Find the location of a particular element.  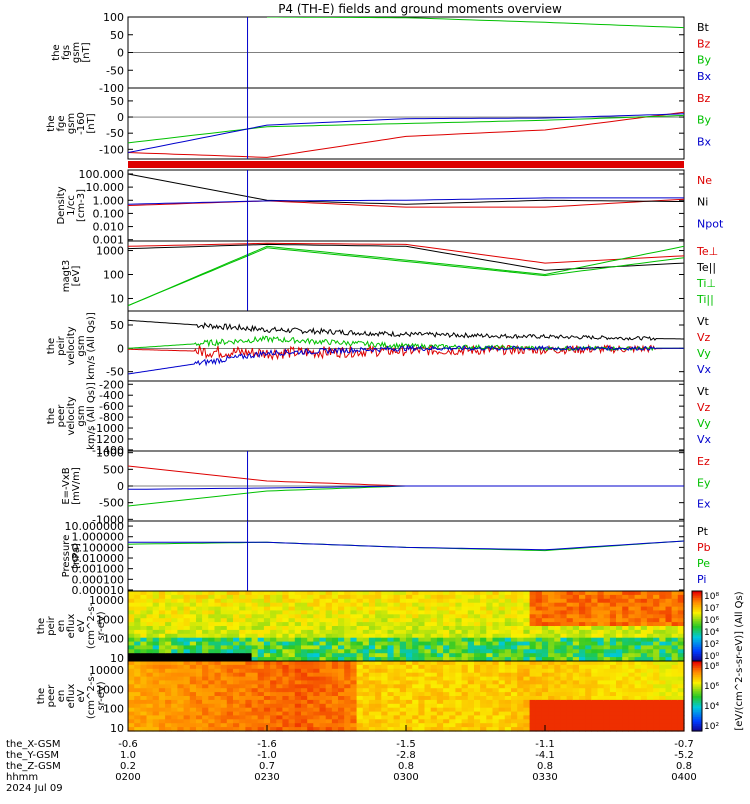

series-density-Npot is located at coordinates (406, 201).